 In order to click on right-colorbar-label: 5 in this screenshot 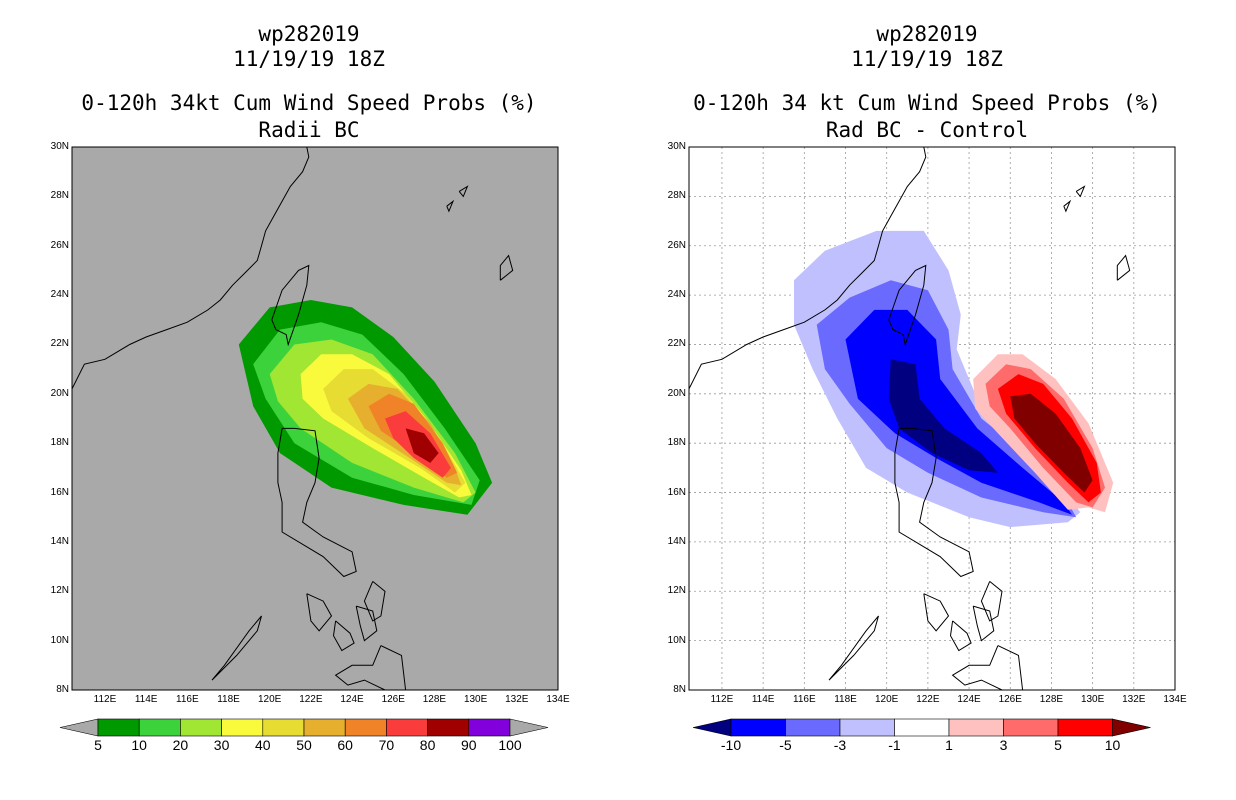, I will do `click(1058, 745)`.